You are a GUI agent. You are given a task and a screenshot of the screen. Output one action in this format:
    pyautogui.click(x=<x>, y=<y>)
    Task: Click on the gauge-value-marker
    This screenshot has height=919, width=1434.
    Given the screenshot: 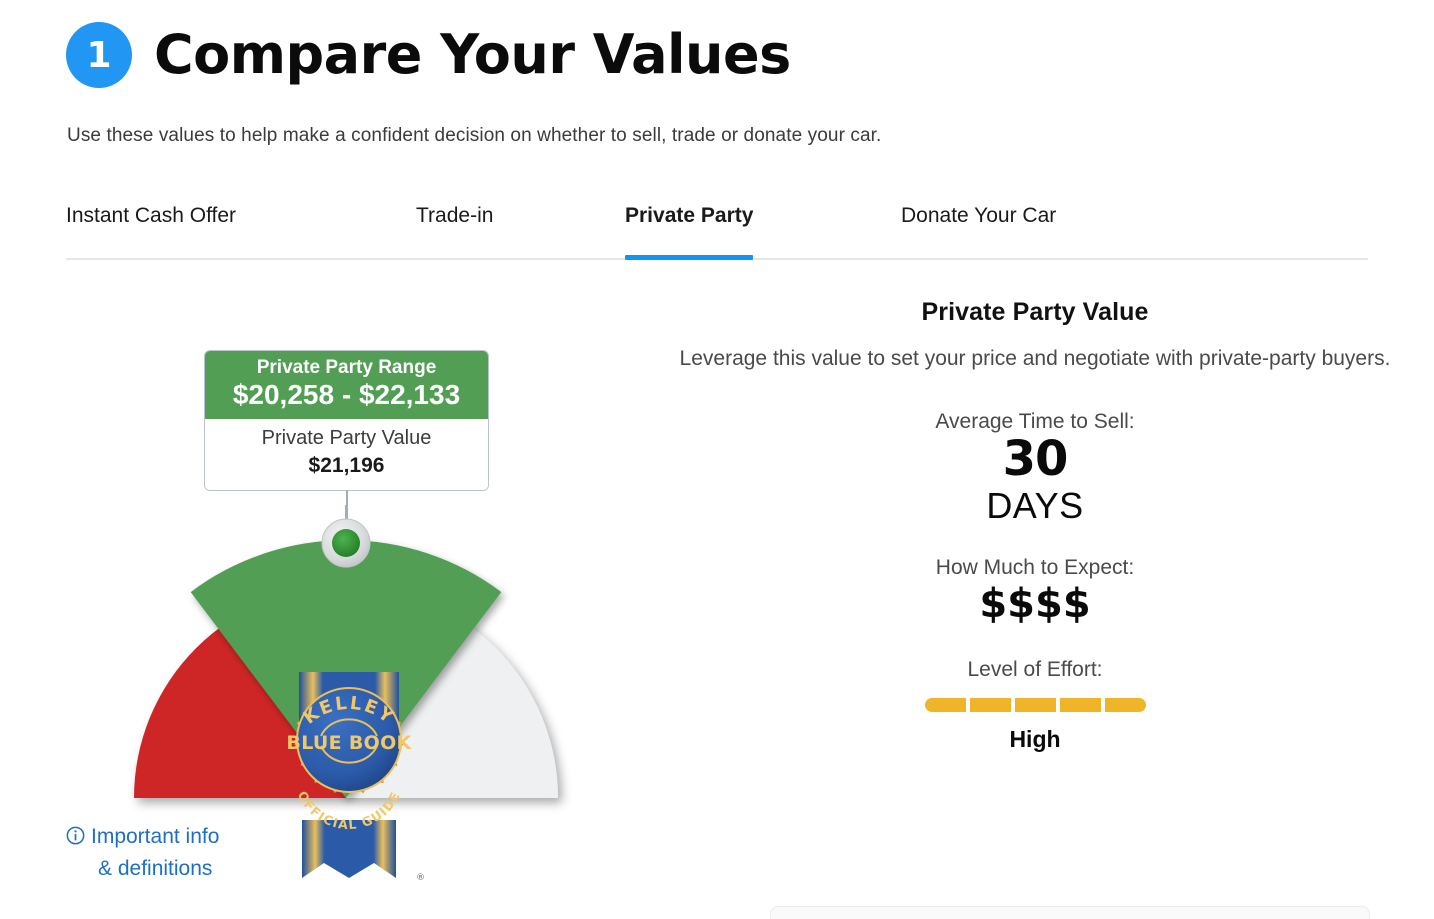 What is the action you would take?
    pyautogui.click(x=346, y=543)
    